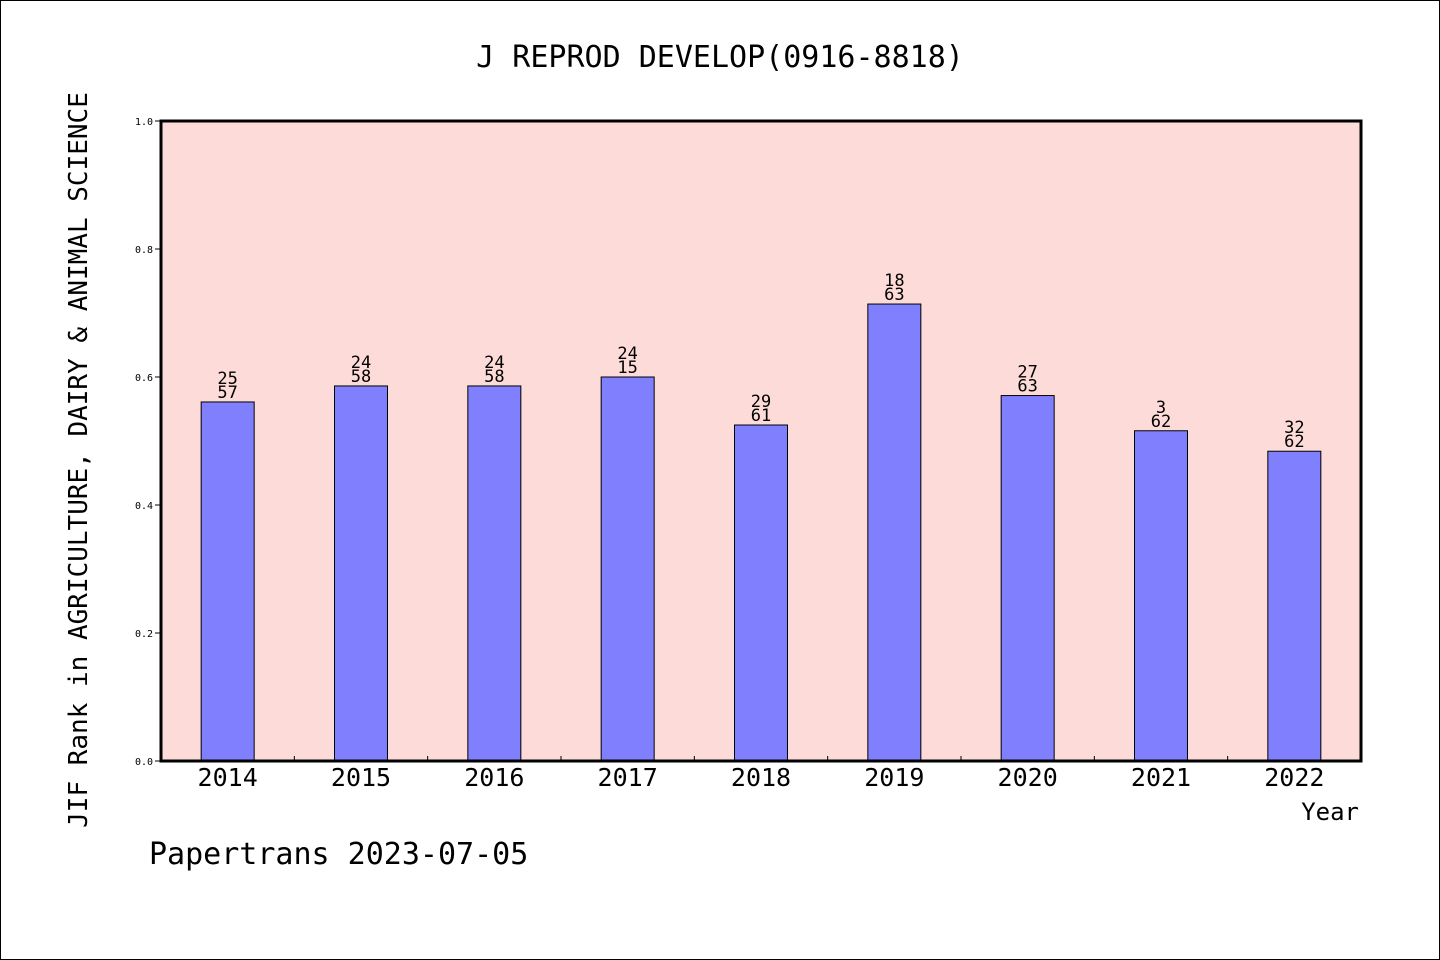 The width and height of the screenshot is (1440, 960). I want to click on x-tick-label: 2021, so click(1161, 777).